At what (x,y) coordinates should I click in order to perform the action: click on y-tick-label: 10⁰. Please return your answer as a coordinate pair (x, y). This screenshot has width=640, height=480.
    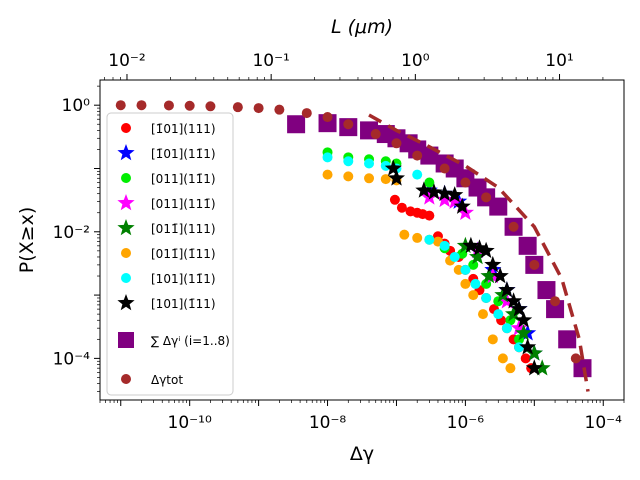
    Looking at the image, I should click on (76, 106).